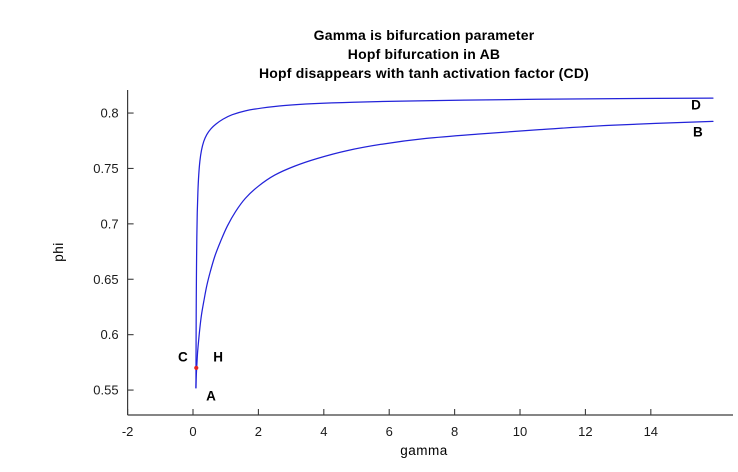 This screenshot has height=472, width=738. I want to click on x-tick-label: 10, so click(520, 431).